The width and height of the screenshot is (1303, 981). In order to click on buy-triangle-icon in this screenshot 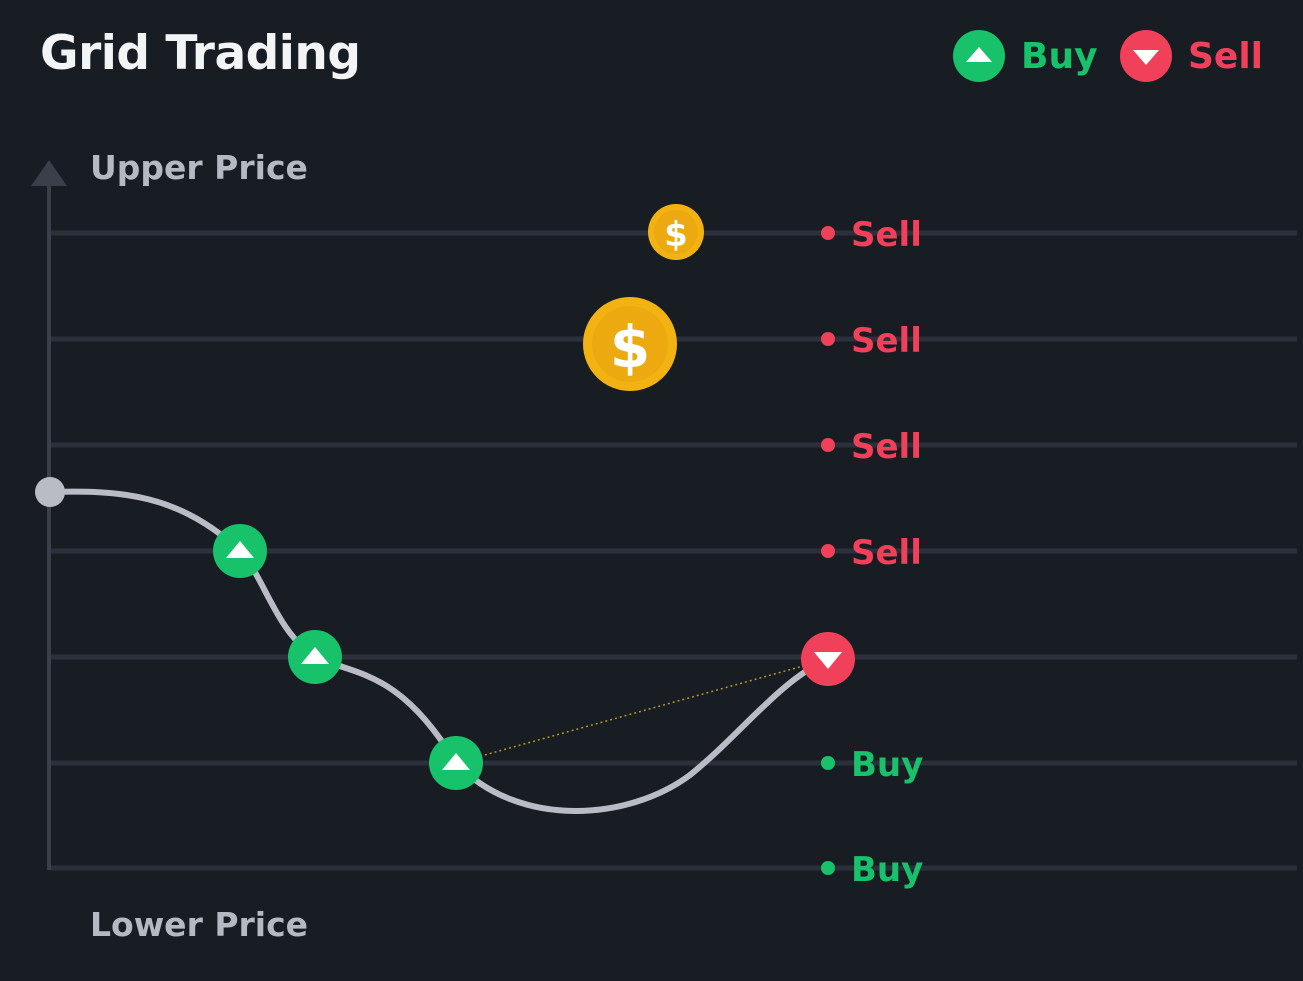, I will do `click(979, 56)`.